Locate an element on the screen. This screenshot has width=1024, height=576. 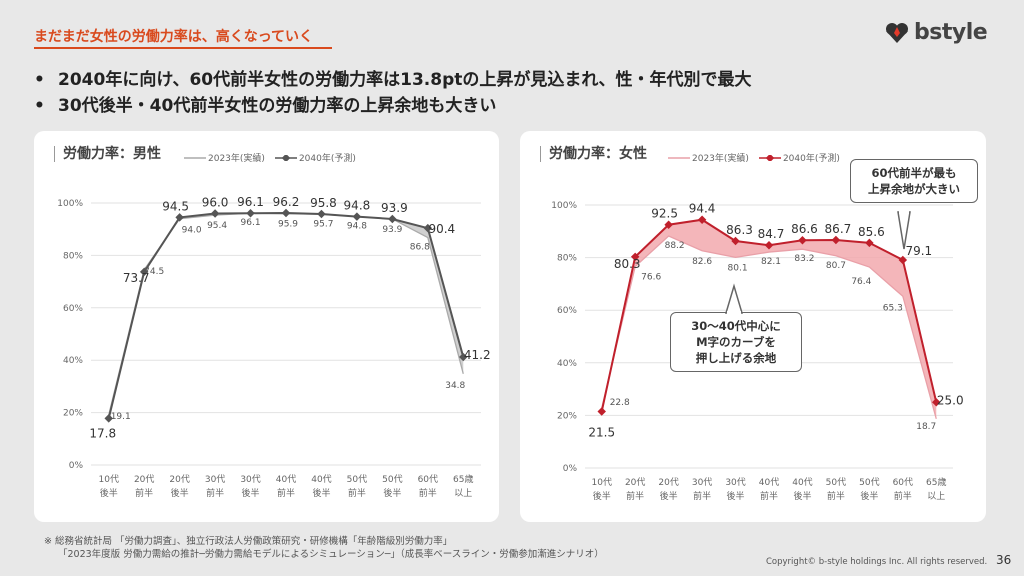
data-label-2040: 94.8 is located at coordinates (357, 206).